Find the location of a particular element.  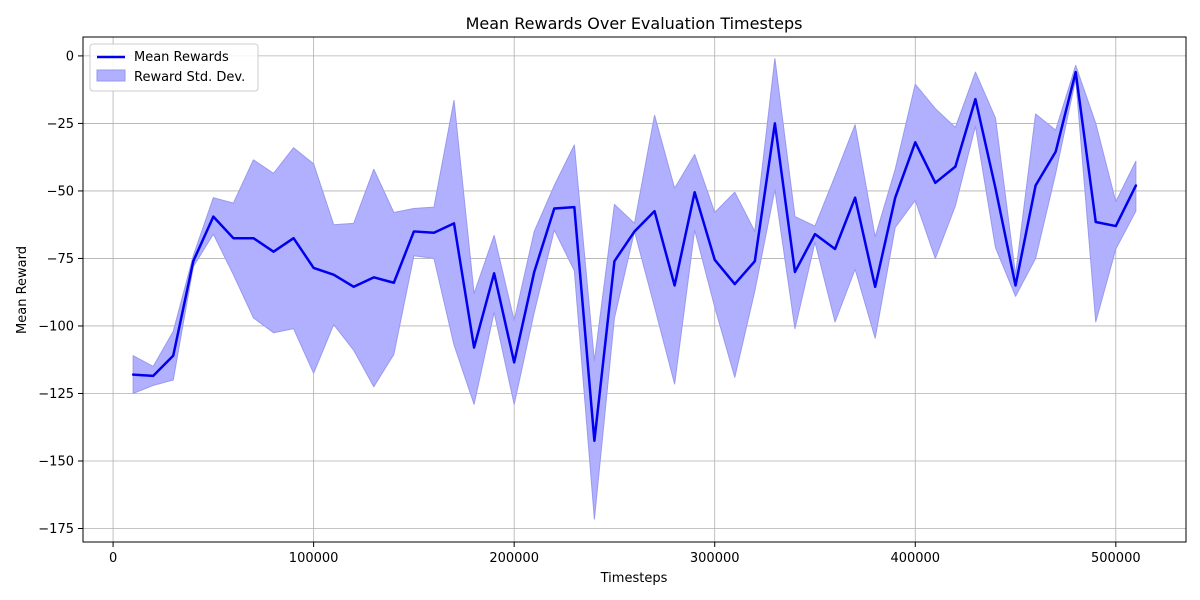

y-tick-label: −150 is located at coordinates (56, 461).